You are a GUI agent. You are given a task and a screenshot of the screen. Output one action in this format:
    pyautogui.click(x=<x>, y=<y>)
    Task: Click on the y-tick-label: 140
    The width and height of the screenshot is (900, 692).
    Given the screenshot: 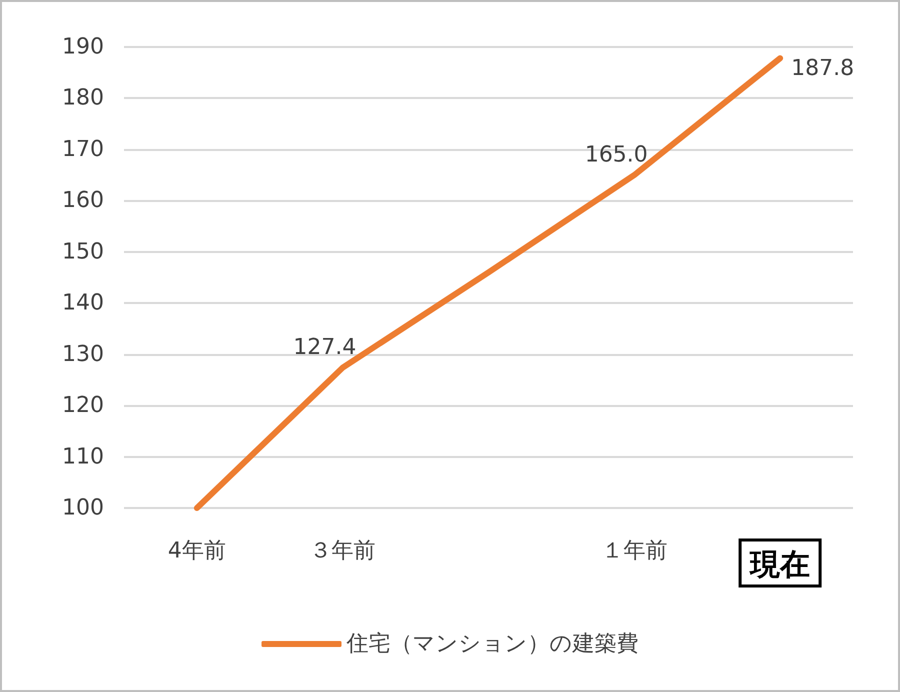 What is the action you would take?
    pyautogui.click(x=83, y=303)
    